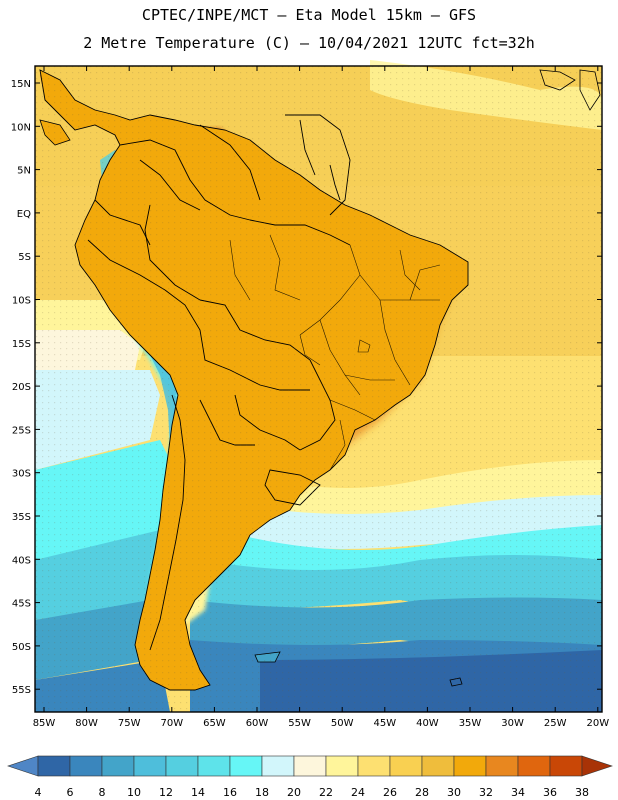 Image resolution: width=618 pixels, height=800 pixels. Describe the element at coordinates (38, 792) in the screenshot. I see `colorbar-label: 4` at that location.